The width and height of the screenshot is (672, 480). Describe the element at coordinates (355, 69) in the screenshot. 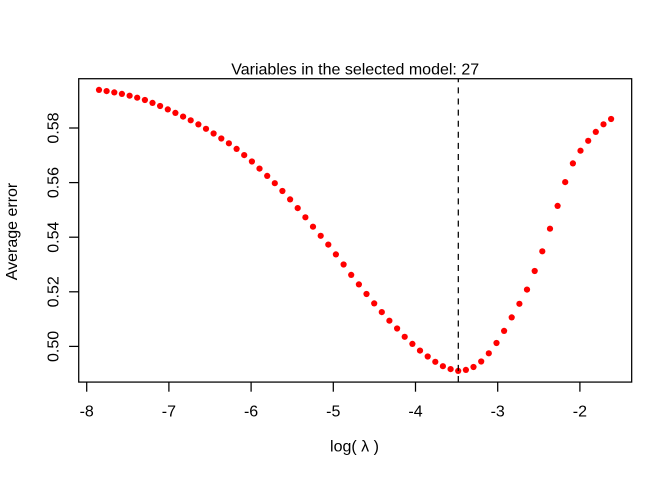

I see `svg-text:Variables in the selected mode: Variables in the selected model: 27` at that location.